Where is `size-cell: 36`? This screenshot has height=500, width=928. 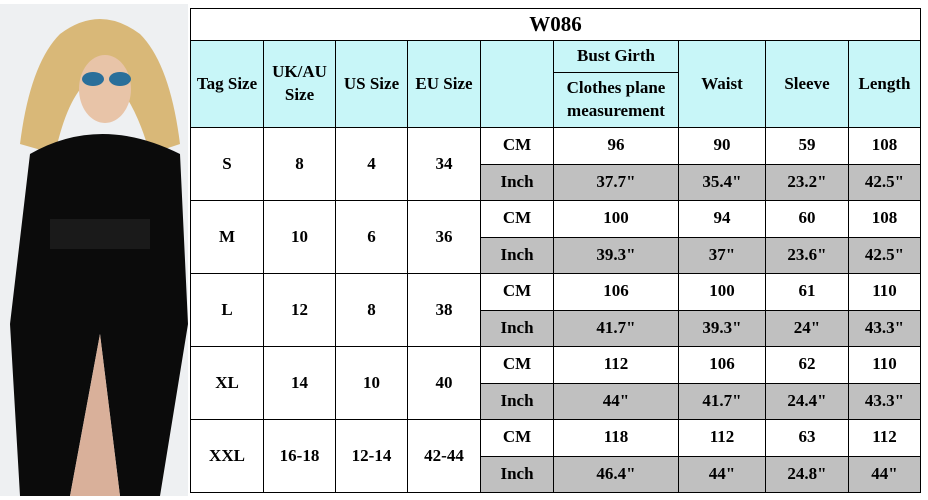 size-cell: 36 is located at coordinates (444, 237).